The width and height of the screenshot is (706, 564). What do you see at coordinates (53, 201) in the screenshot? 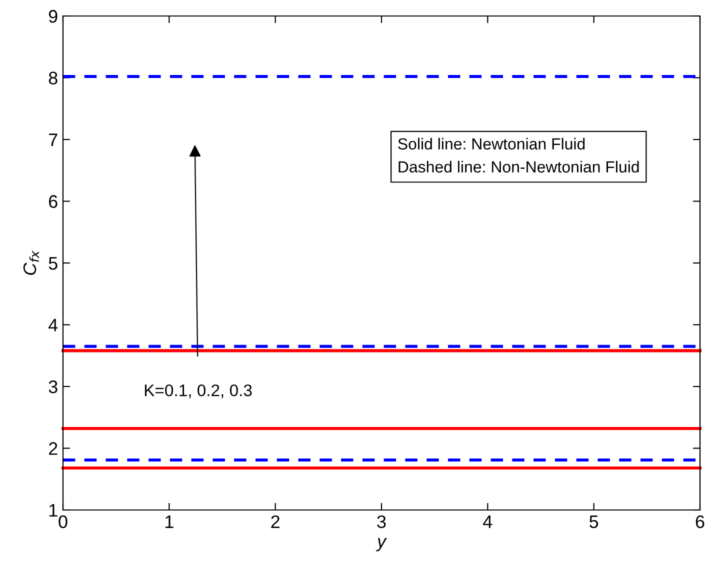
I see `y-tick-label: 6` at bounding box center [53, 201].